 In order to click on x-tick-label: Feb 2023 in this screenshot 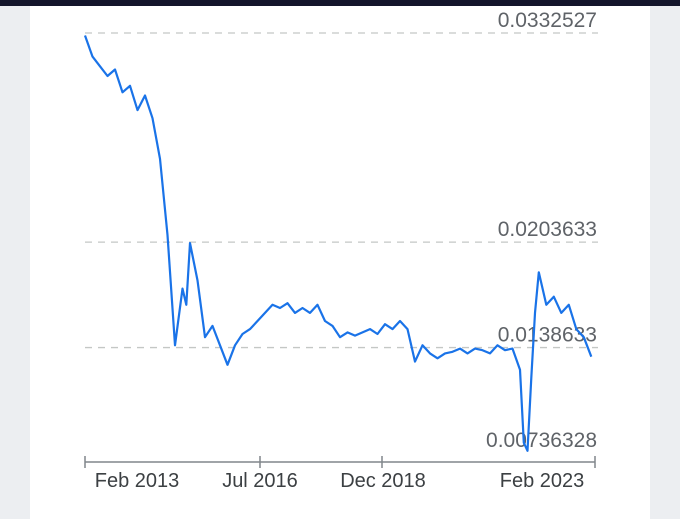, I will do `click(542, 481)`.